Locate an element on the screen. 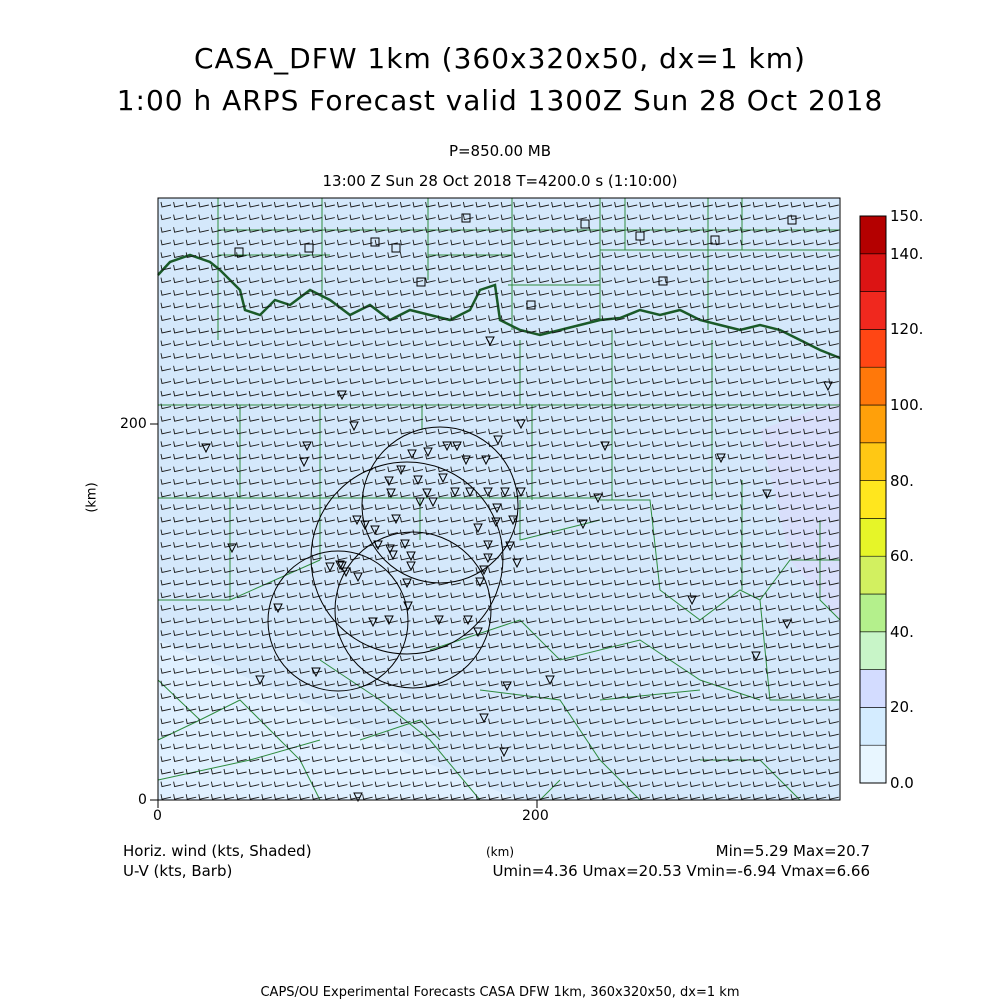  river-line is located at coordinates (499, 306).